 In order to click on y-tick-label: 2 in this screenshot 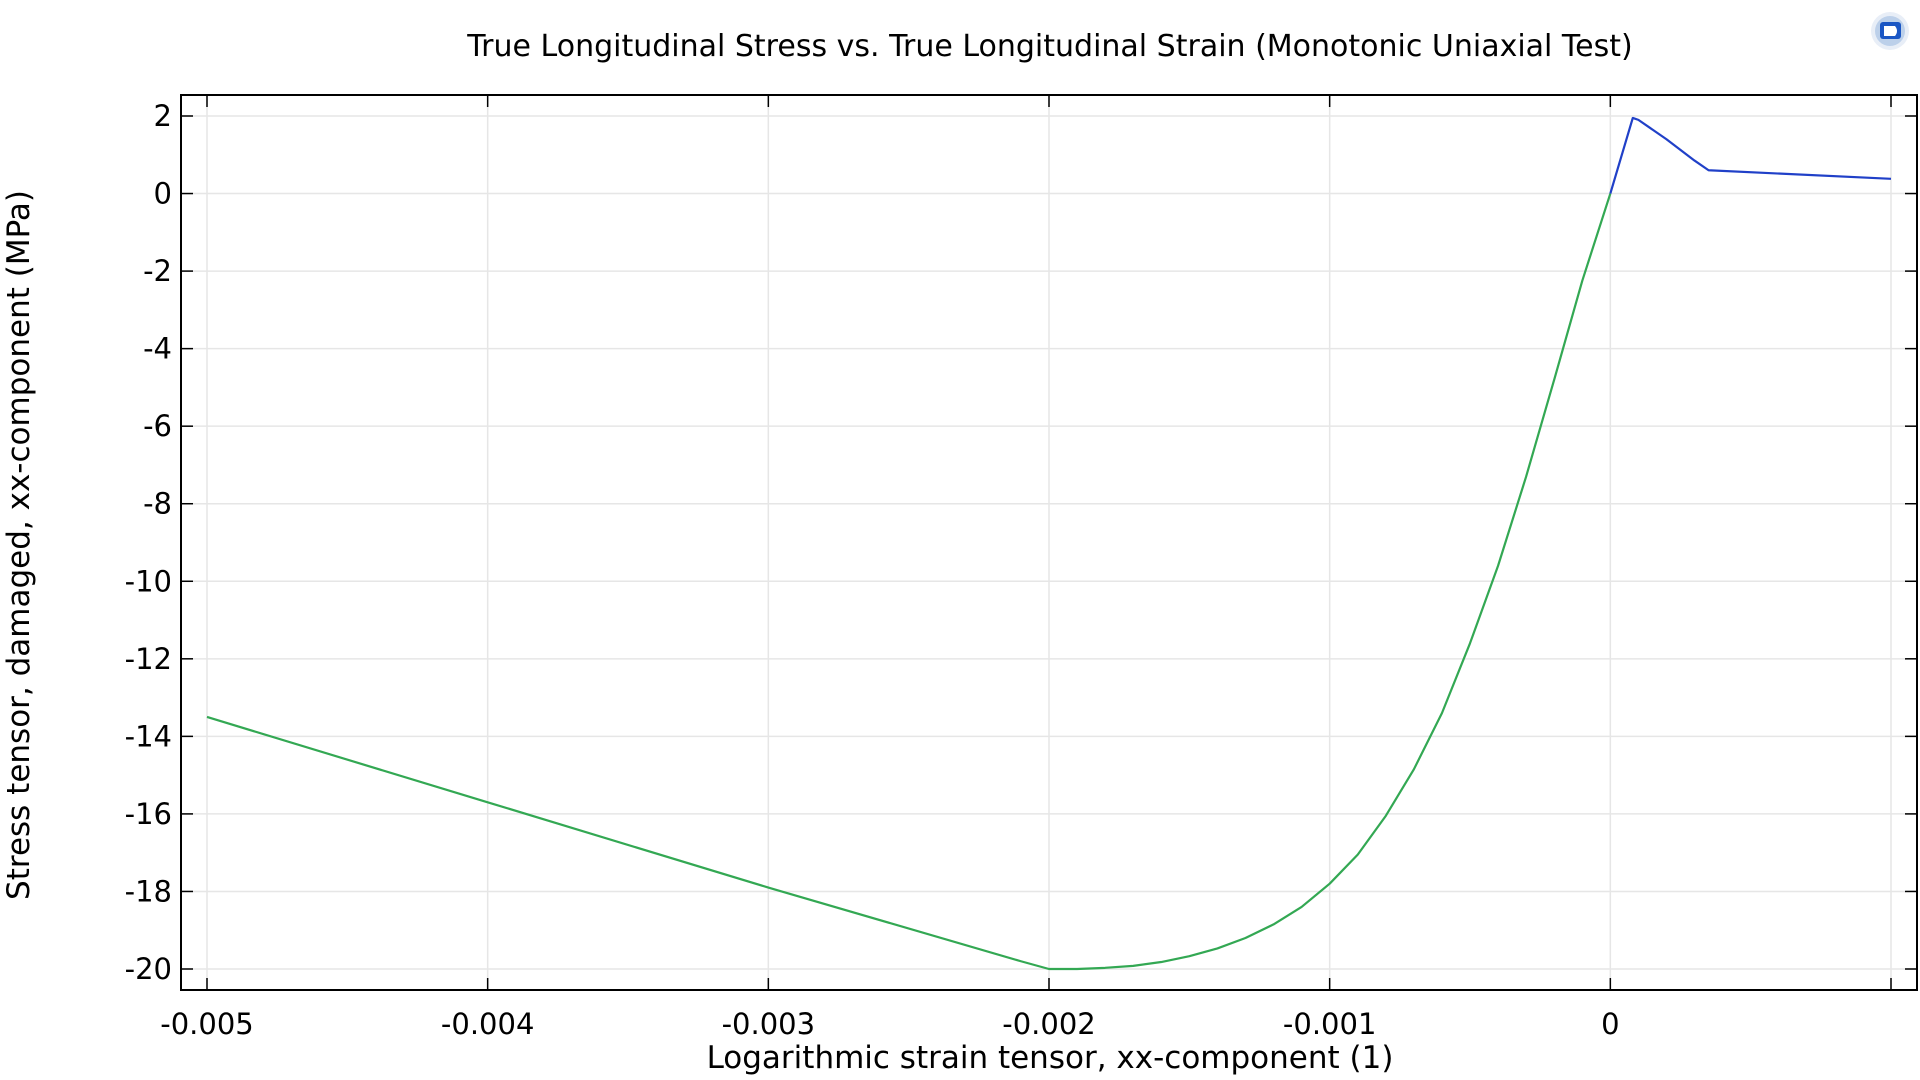, I will do `click(163, 116)`.